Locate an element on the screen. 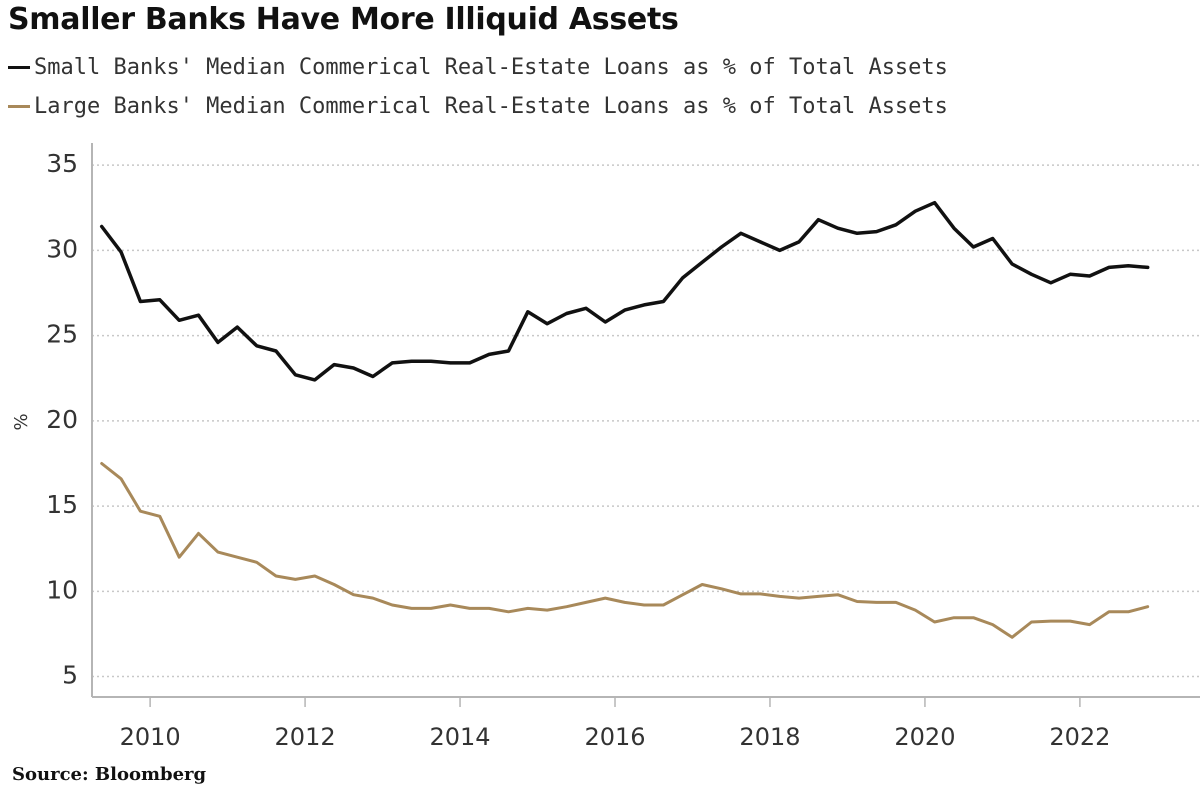 The height and width of the screenshot is (800, 1200). x-ticks: 2010 2012 2014 2016 2018 2020 2022 is located at coordinates (615, 724).